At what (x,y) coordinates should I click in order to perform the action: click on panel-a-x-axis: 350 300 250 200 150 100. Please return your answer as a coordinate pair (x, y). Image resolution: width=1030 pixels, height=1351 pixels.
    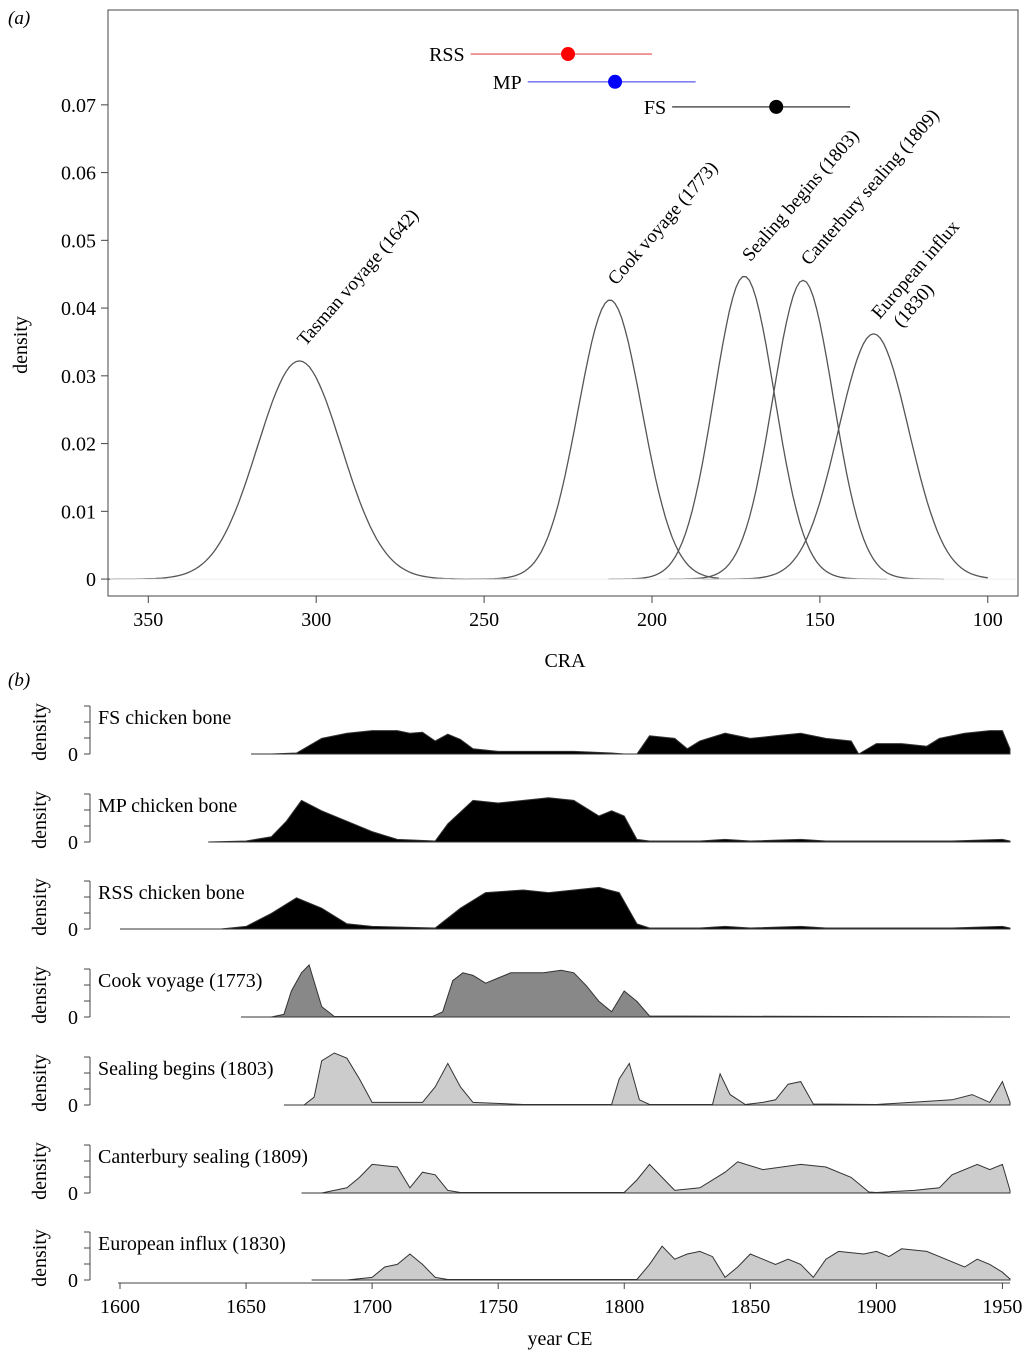
    Looking at the image, I should click on (568, 613).